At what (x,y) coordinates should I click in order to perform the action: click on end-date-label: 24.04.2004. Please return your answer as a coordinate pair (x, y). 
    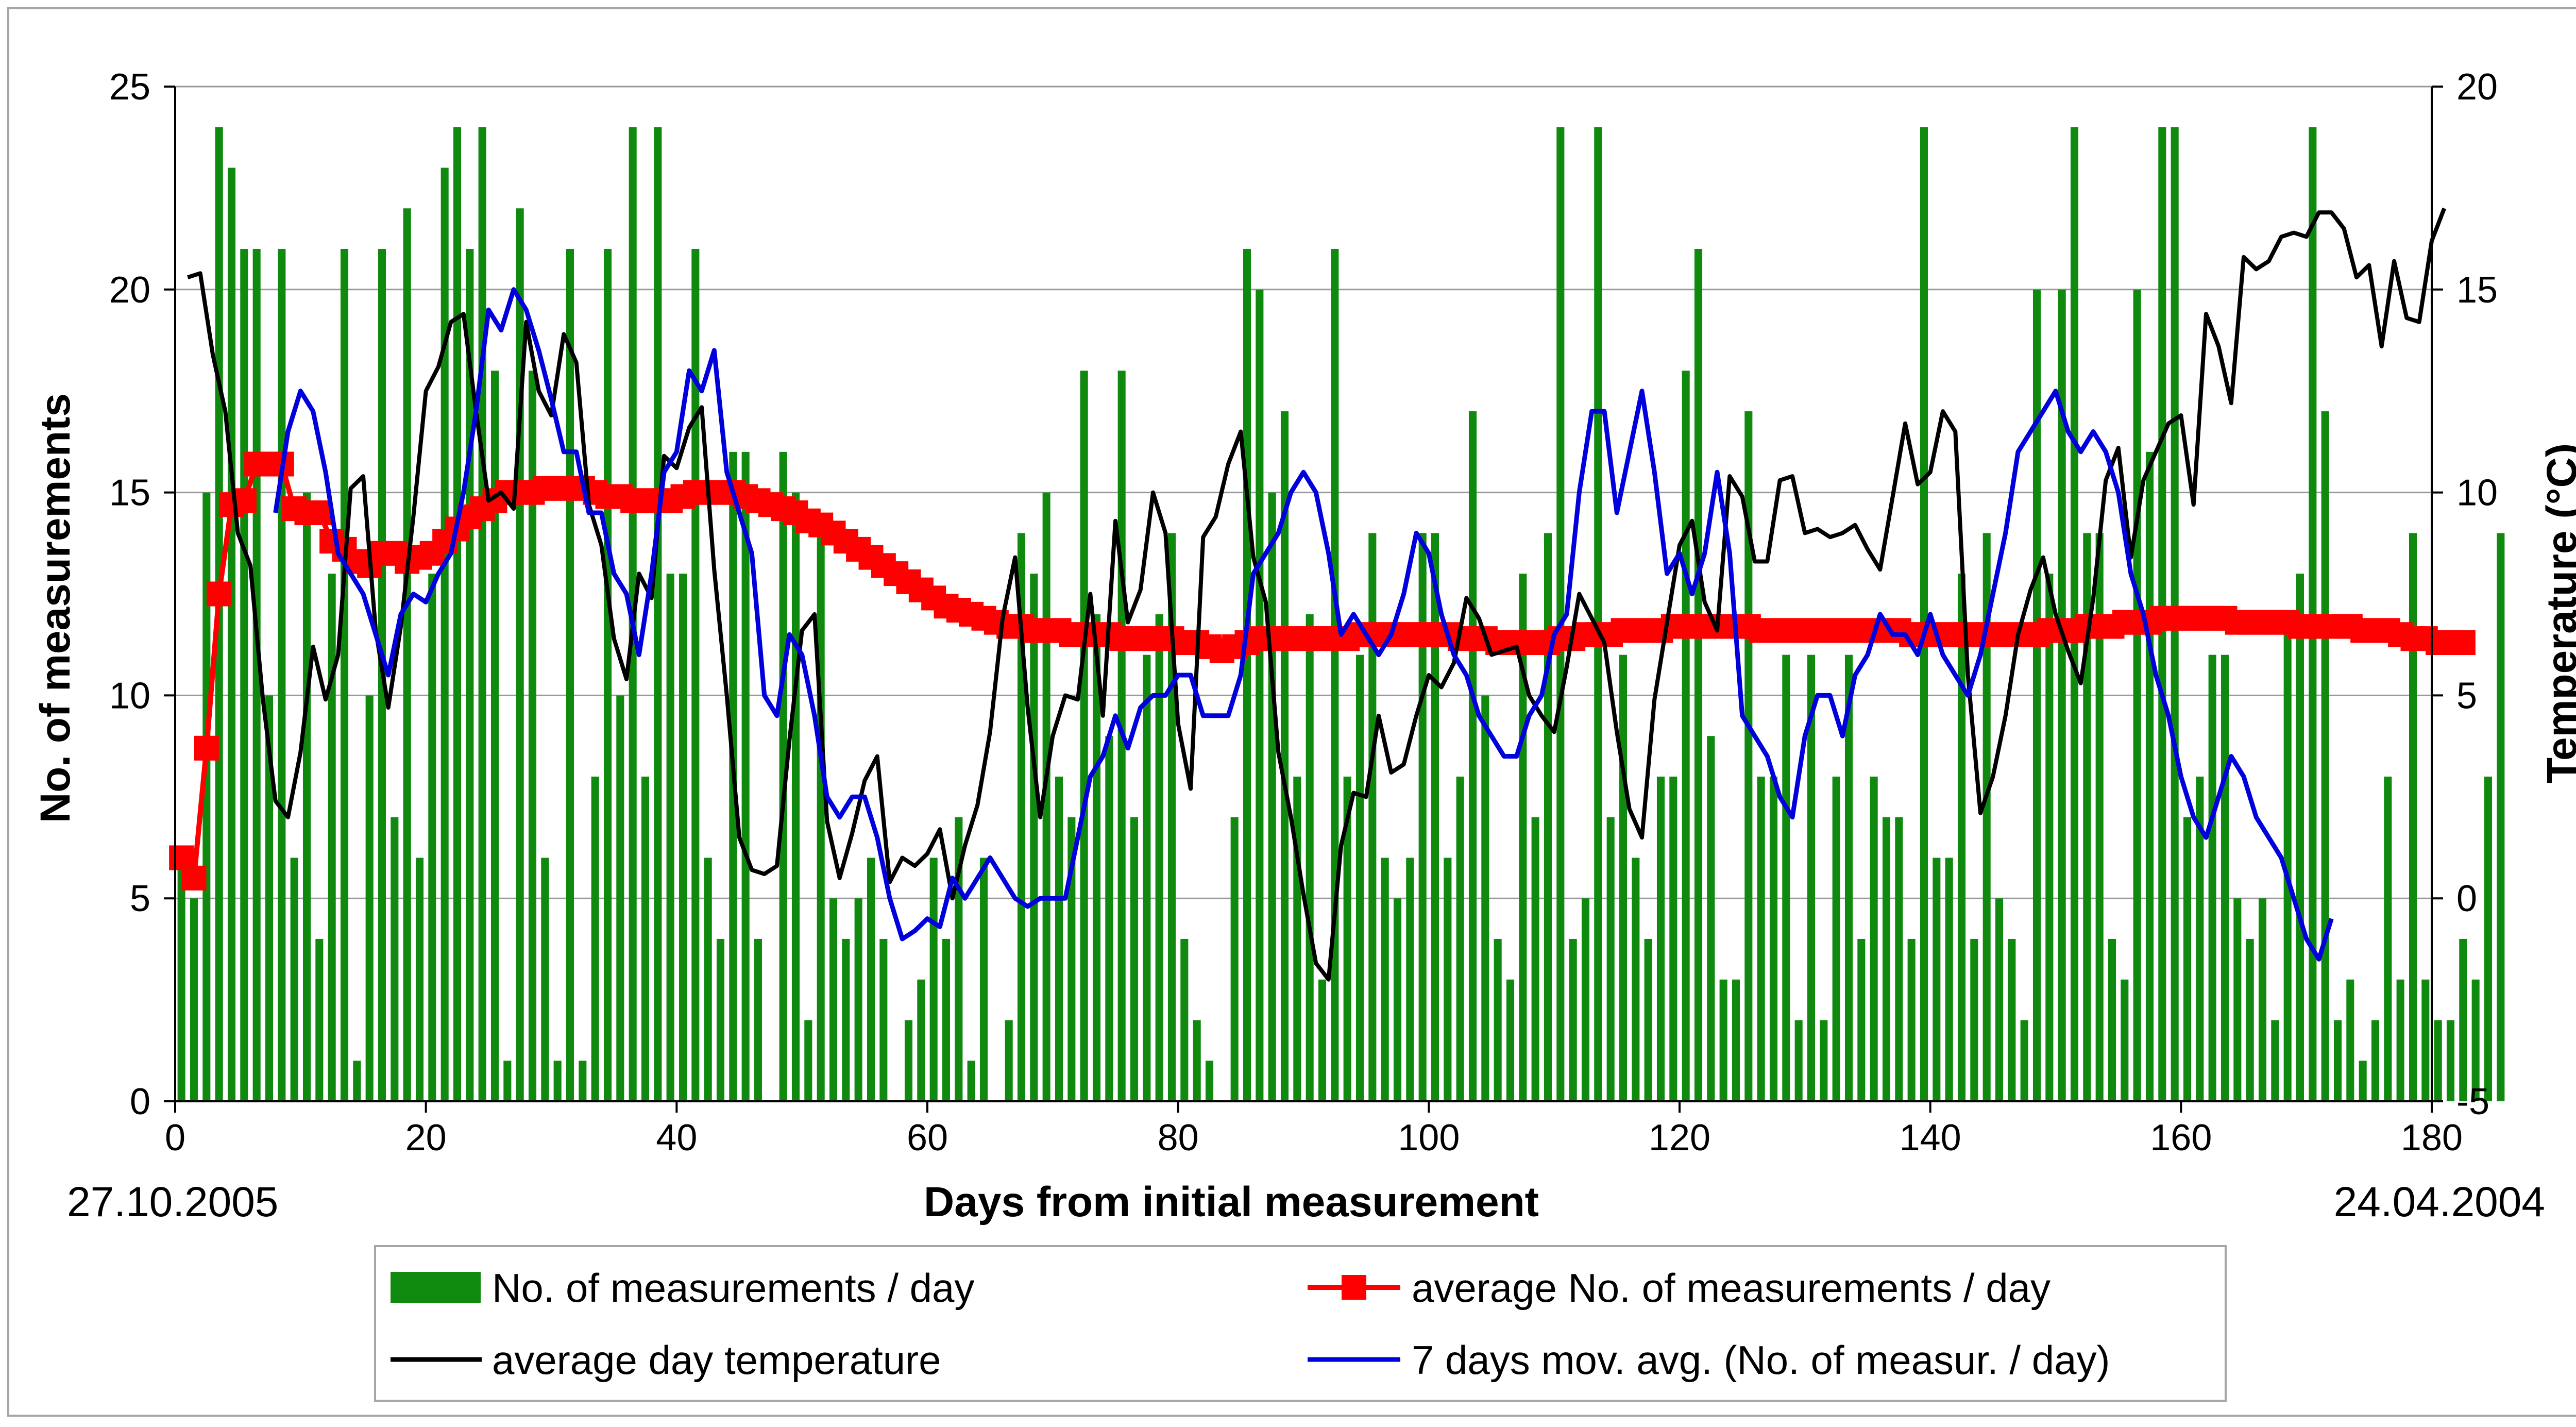
    Looking at the image, I should click on (2439, 1202).